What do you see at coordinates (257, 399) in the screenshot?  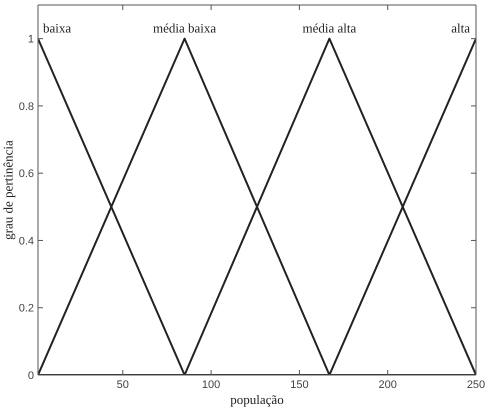 I see `x-axis-title: população` at bounding box center [257, 399].